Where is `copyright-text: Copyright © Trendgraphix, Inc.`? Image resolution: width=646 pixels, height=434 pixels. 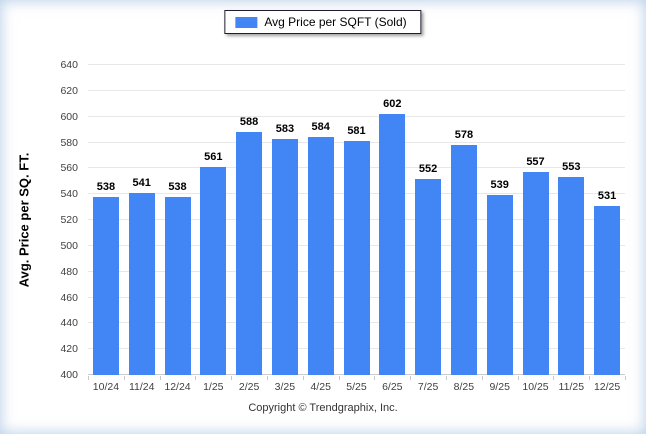 copyright-text: Copyright © Trendgraphix, Inc. is located at coordinates (323, 408).